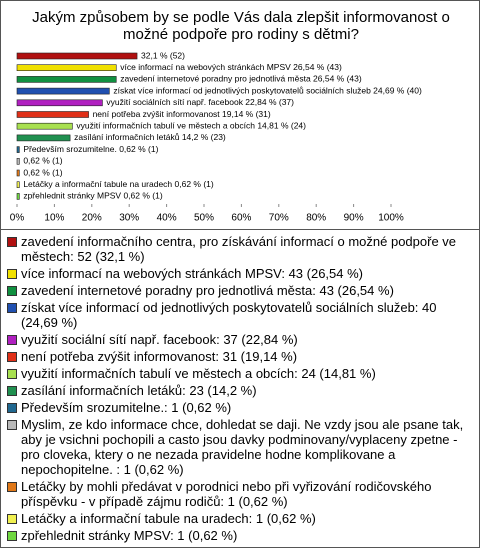  I want to click on value-label: Především srozumitelne. 0,62 % (1), so click(90, 149).